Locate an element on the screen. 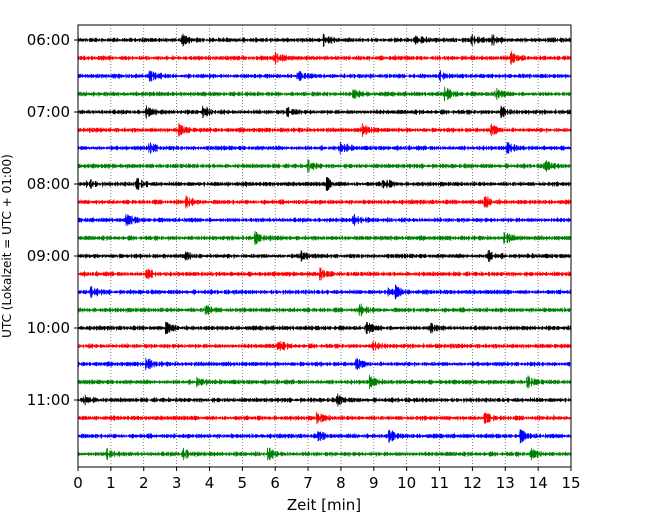 The image size is (650, 520). x-axis: 0 1 2 3 4 5 6 7 8 9 10 11 12 13 14 15 is located at coordinates (327, 479).